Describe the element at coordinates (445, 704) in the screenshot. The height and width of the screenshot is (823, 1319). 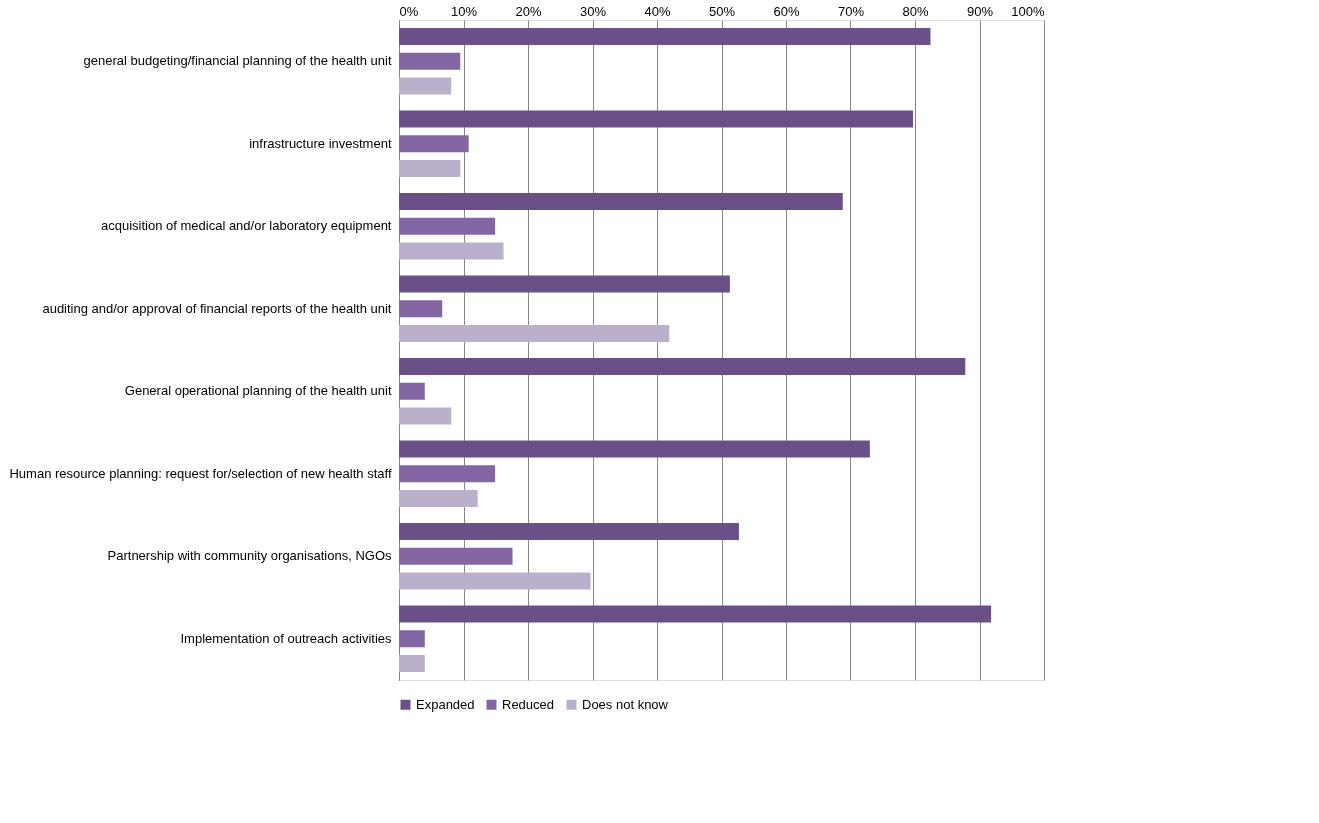
I see `legend-label: Expanded` at that location.